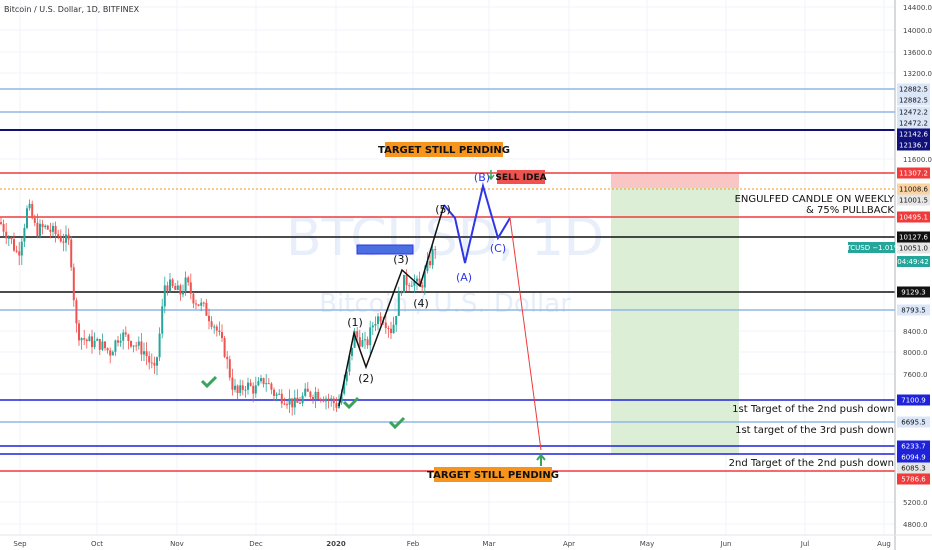 This screenshot has height=550, width=932. I want to click on wave-label-b: (B), so click(482, 177).